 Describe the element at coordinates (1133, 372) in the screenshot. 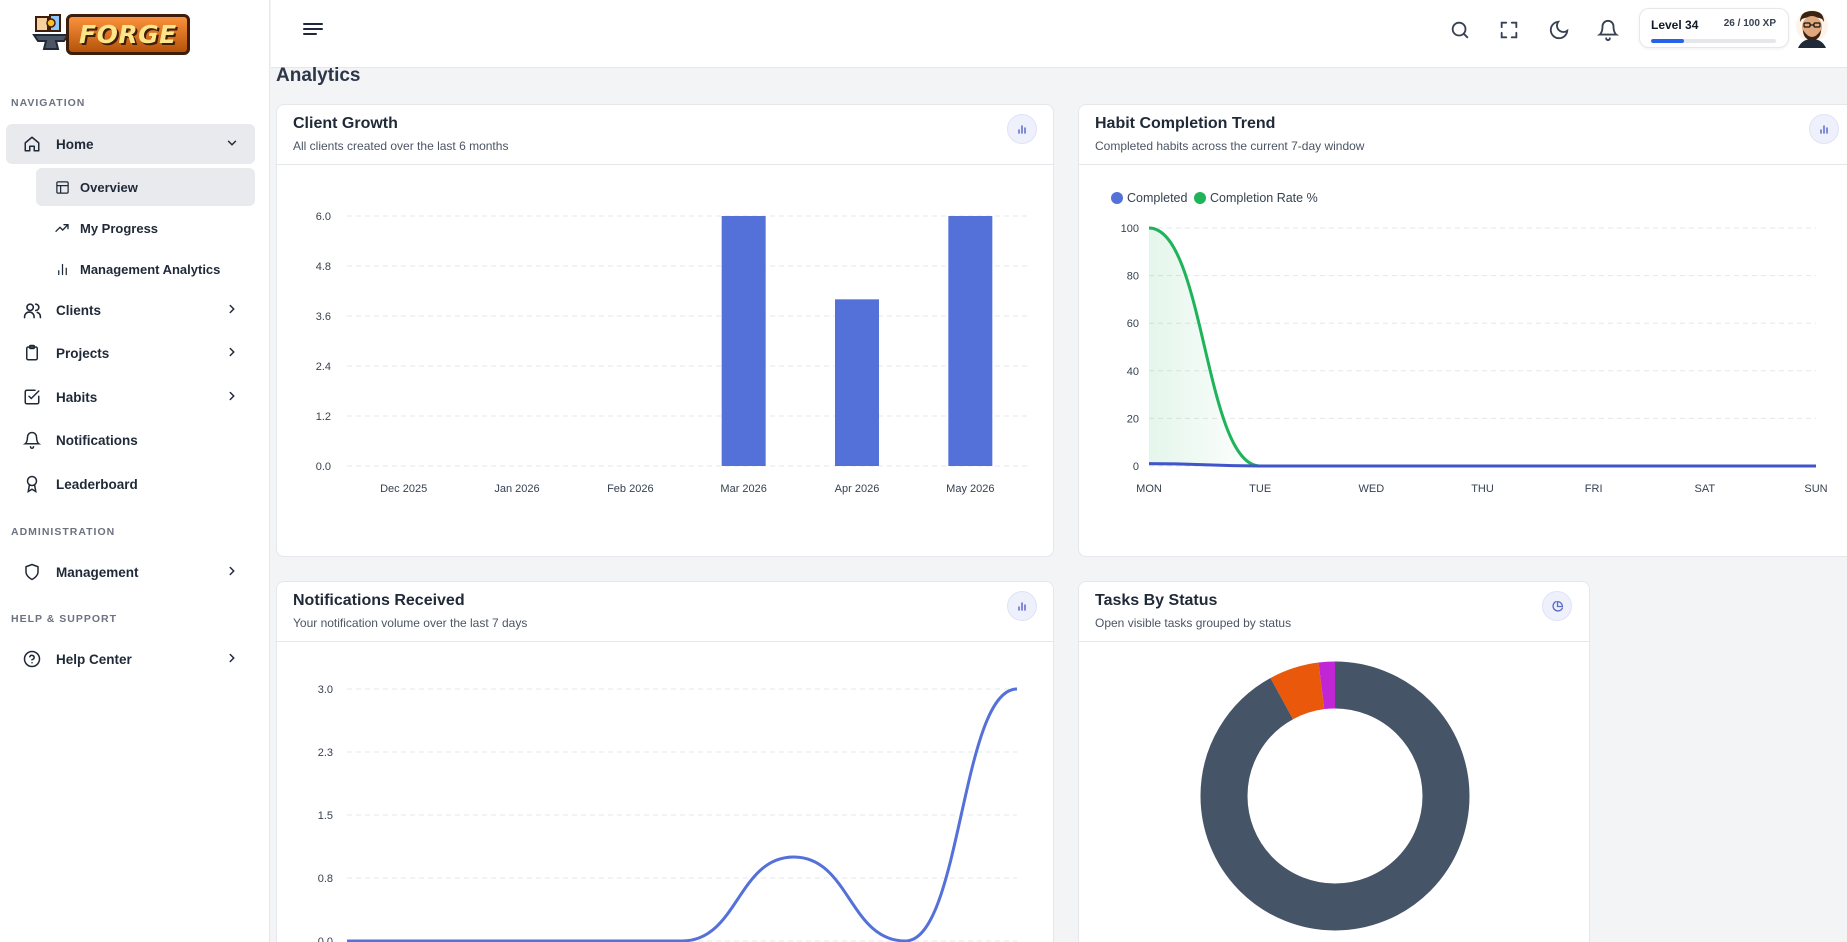

I see `y-tick-label: 40` at that location.